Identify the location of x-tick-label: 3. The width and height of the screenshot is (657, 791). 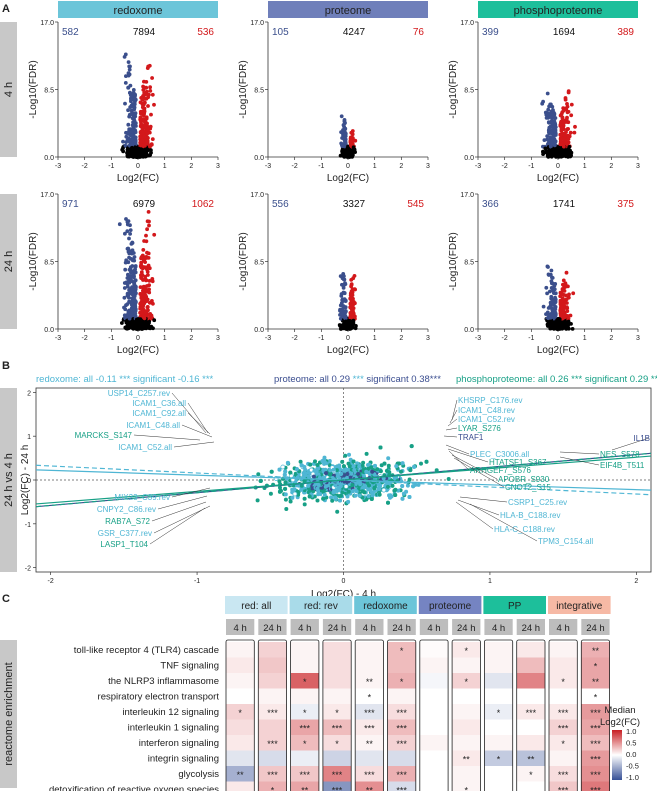
(218, 338).